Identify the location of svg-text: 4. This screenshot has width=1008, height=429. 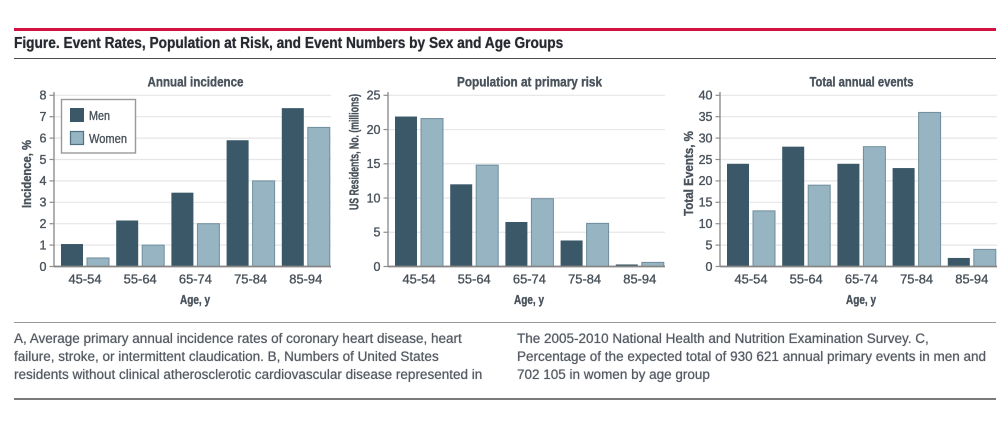
(43, 181).